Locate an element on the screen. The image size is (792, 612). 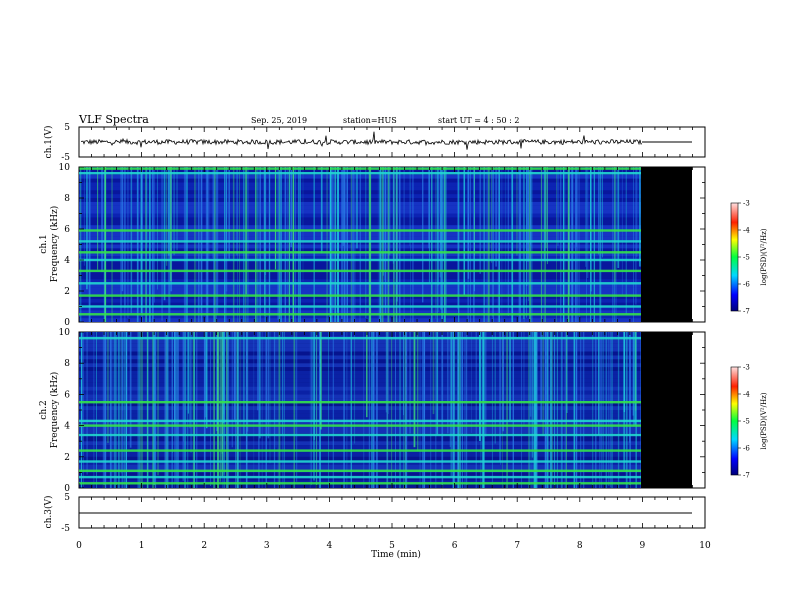
date-label: Sep. 25, 2019 is located at coordinates (279, 120).